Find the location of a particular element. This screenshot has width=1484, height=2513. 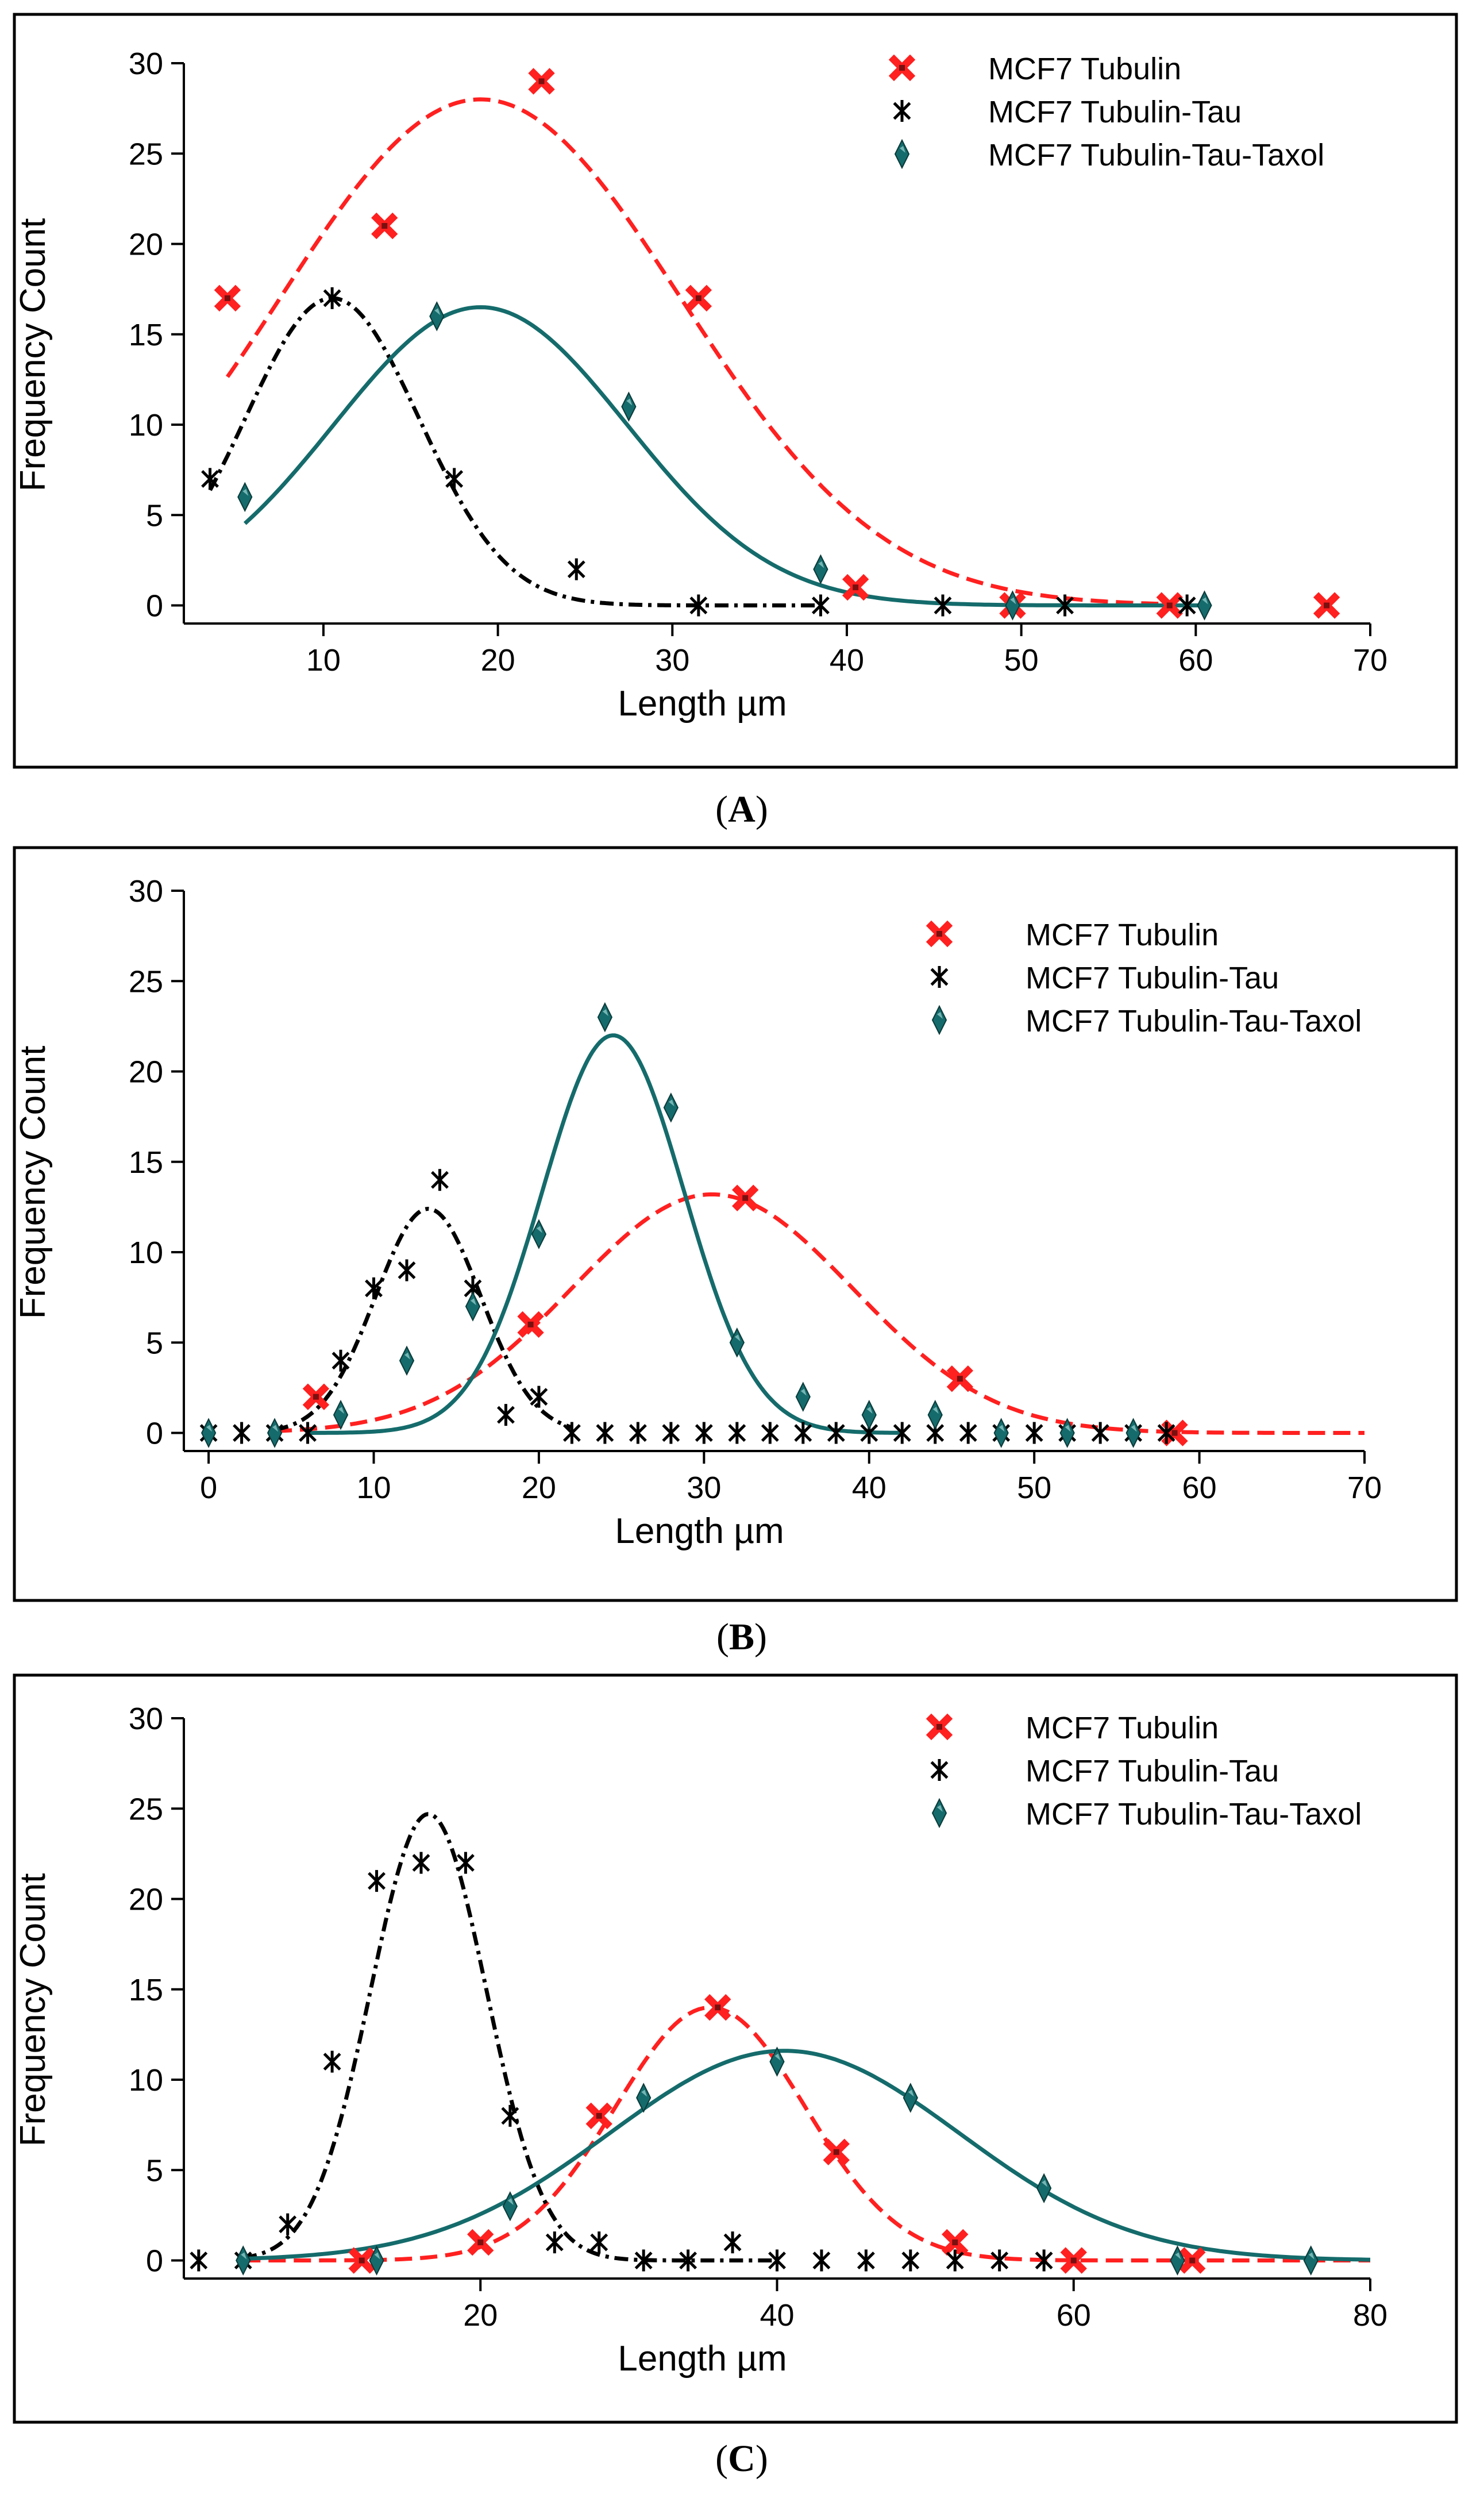

fit-curve-tubulin is located at coordinates (806, 2133).